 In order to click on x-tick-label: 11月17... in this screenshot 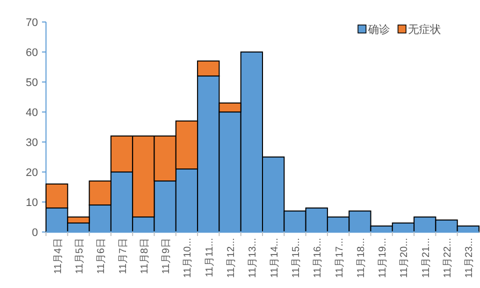, I will do `click(340, 258)`.